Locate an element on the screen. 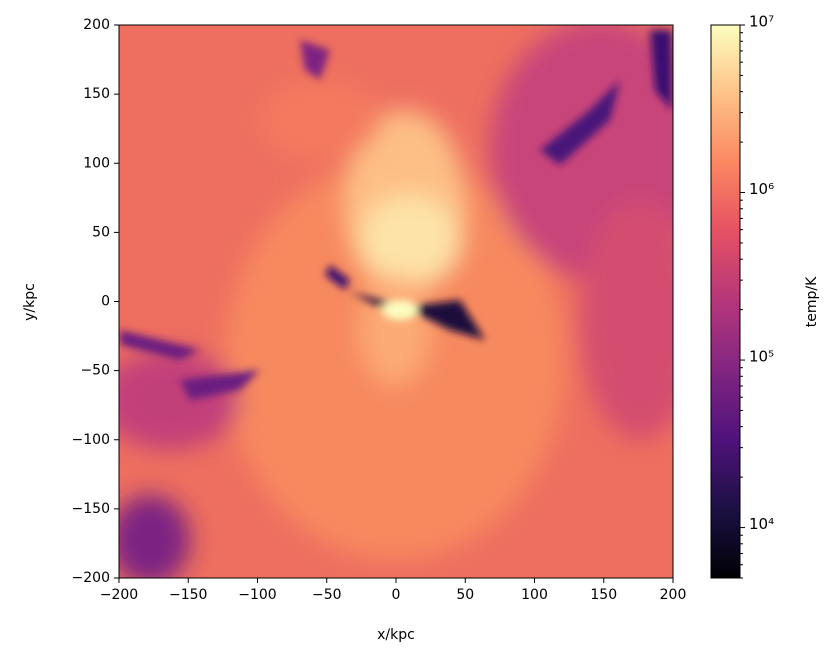 This screenshot has width=837, height=665. y-tick-label: 50 is located at coordinates (101, 232).